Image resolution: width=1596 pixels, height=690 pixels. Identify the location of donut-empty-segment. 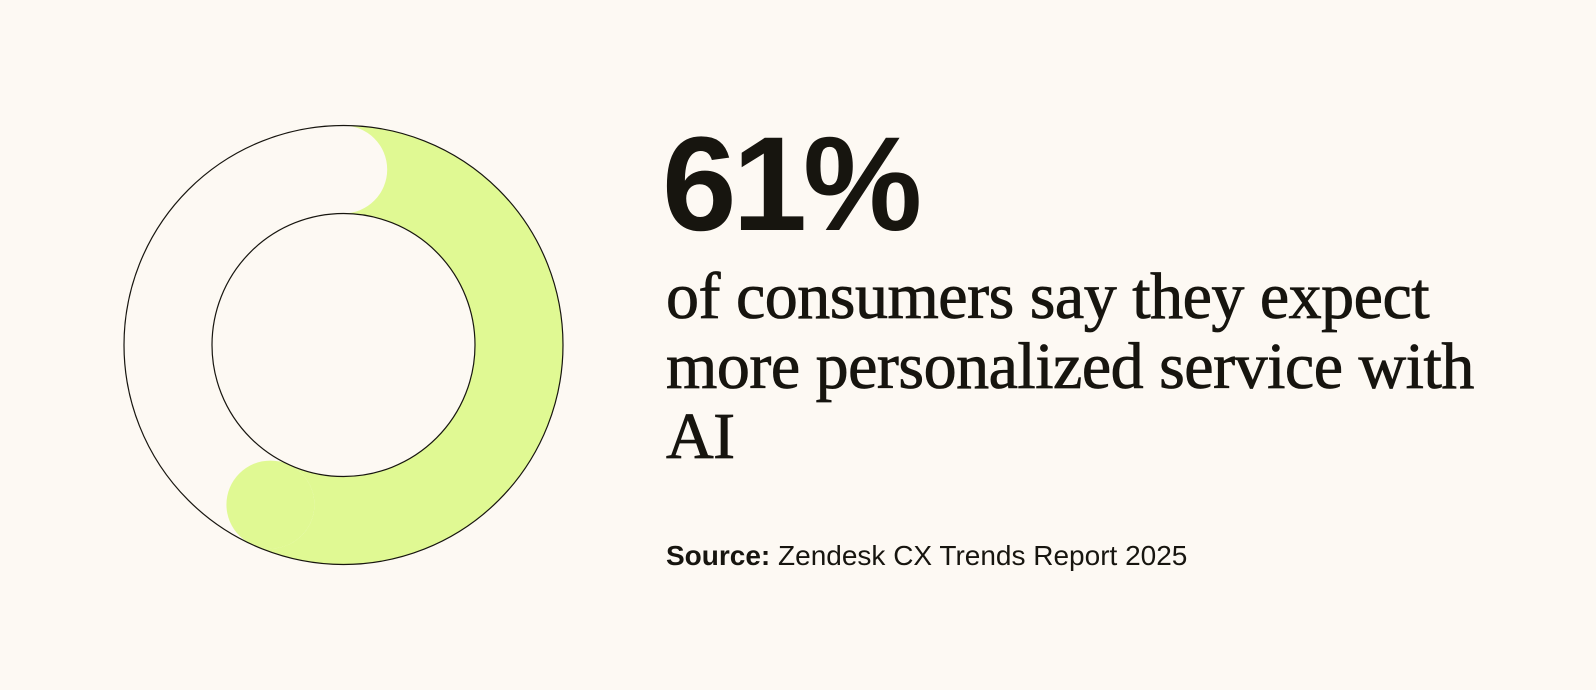
(256, 337).